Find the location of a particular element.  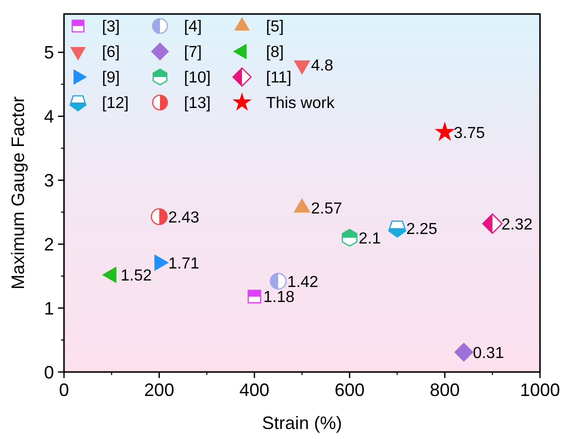

x-tick-label: 800 is located at coordinates (445, 390).